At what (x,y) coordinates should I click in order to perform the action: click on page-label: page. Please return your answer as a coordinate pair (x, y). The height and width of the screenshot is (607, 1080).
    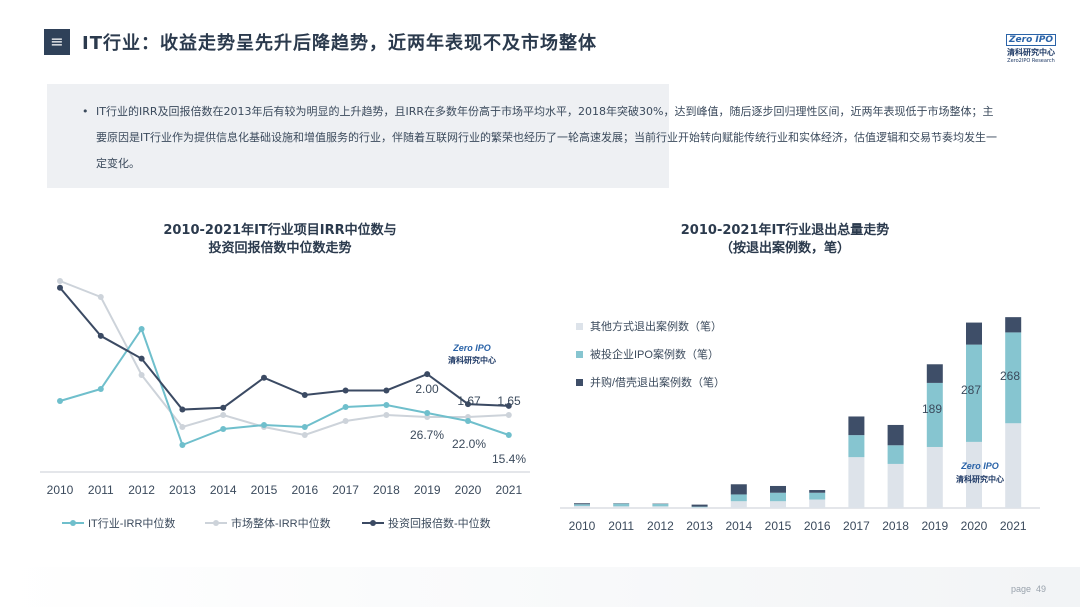
    Looking at the image, I should click on (1020, 589).